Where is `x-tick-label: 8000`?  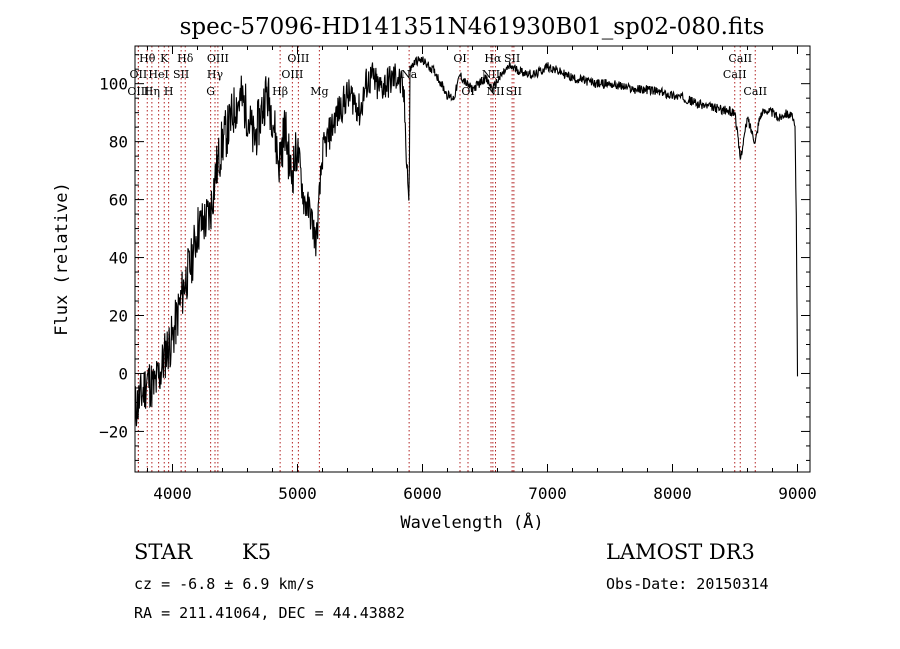
x-tick-label: 8000 is located at coordinates (672, 493).